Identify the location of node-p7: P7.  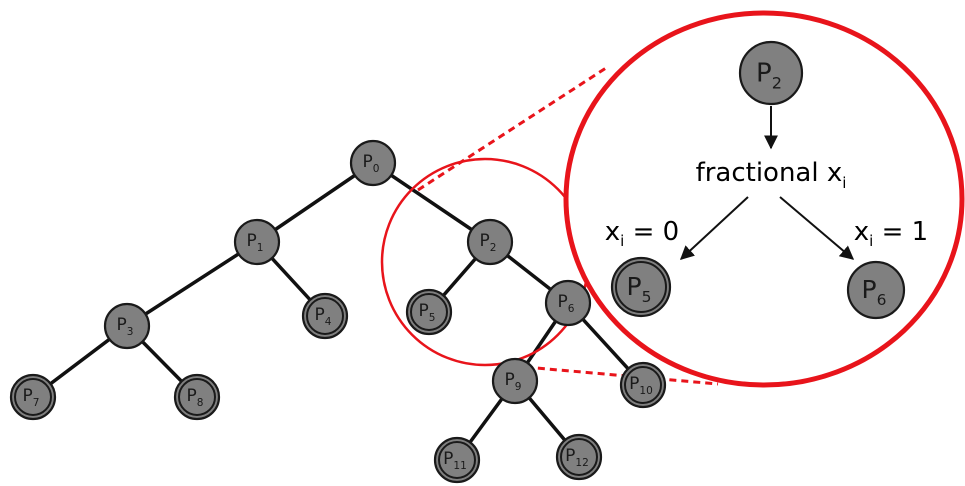
(33, 397).